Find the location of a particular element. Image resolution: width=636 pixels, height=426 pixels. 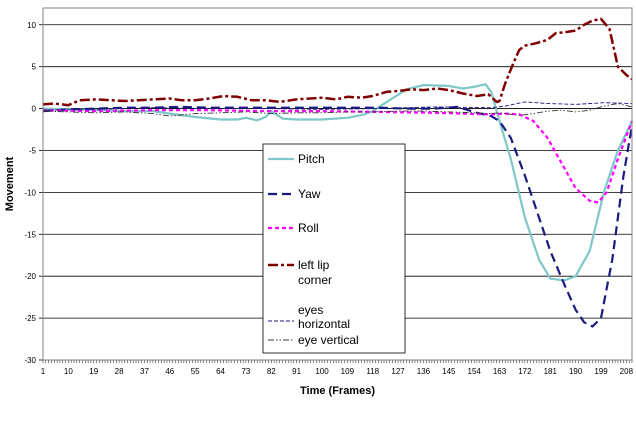

y-tick-label: 5 is located at coordinates (34, 67).